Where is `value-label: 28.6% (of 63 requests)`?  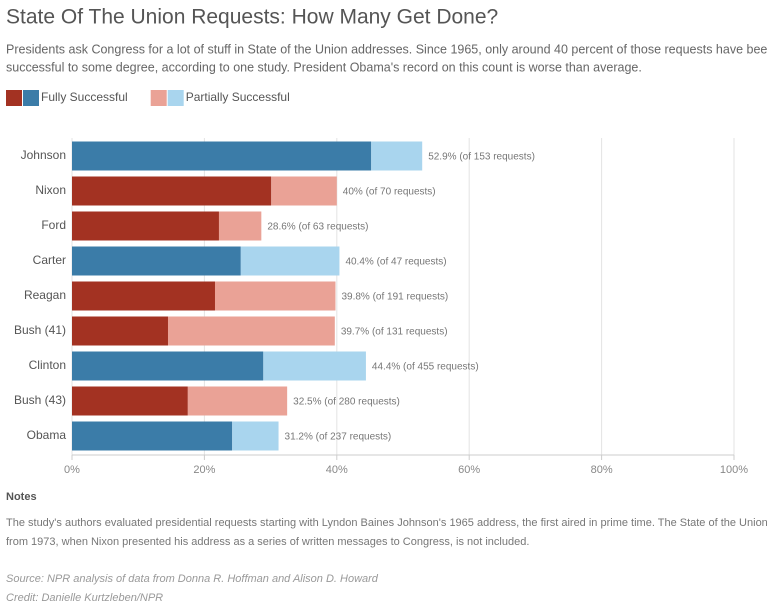 value-label: 28.6% (of 63 requests) is located at coordinates (317, 227).